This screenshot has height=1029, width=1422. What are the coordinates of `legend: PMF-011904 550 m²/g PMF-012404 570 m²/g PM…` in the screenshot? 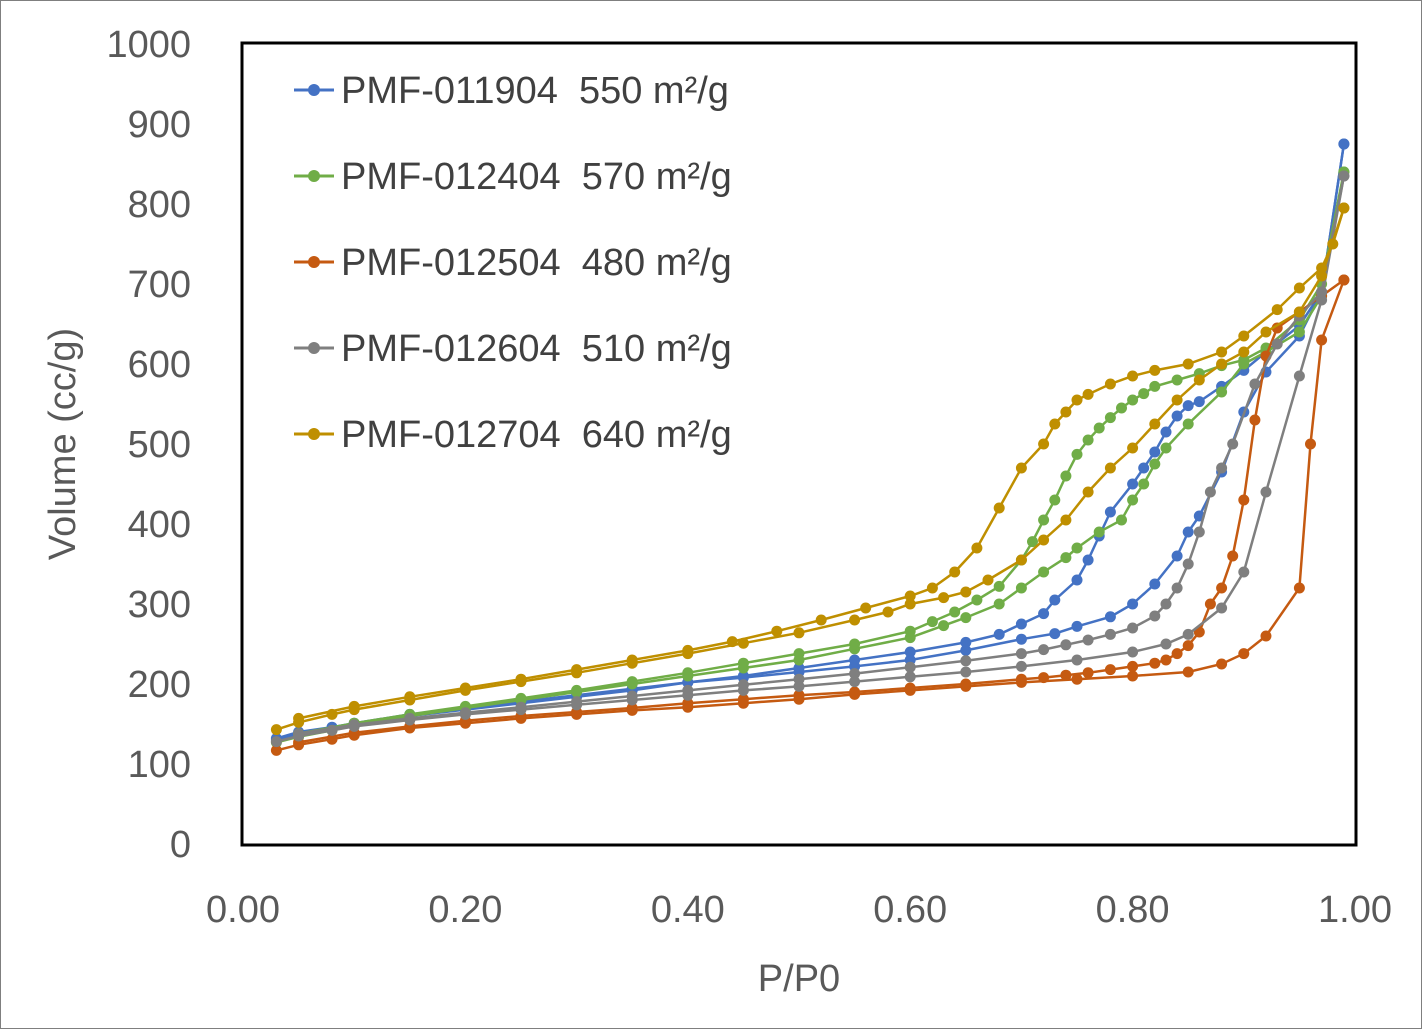 It's located at (513, 263).